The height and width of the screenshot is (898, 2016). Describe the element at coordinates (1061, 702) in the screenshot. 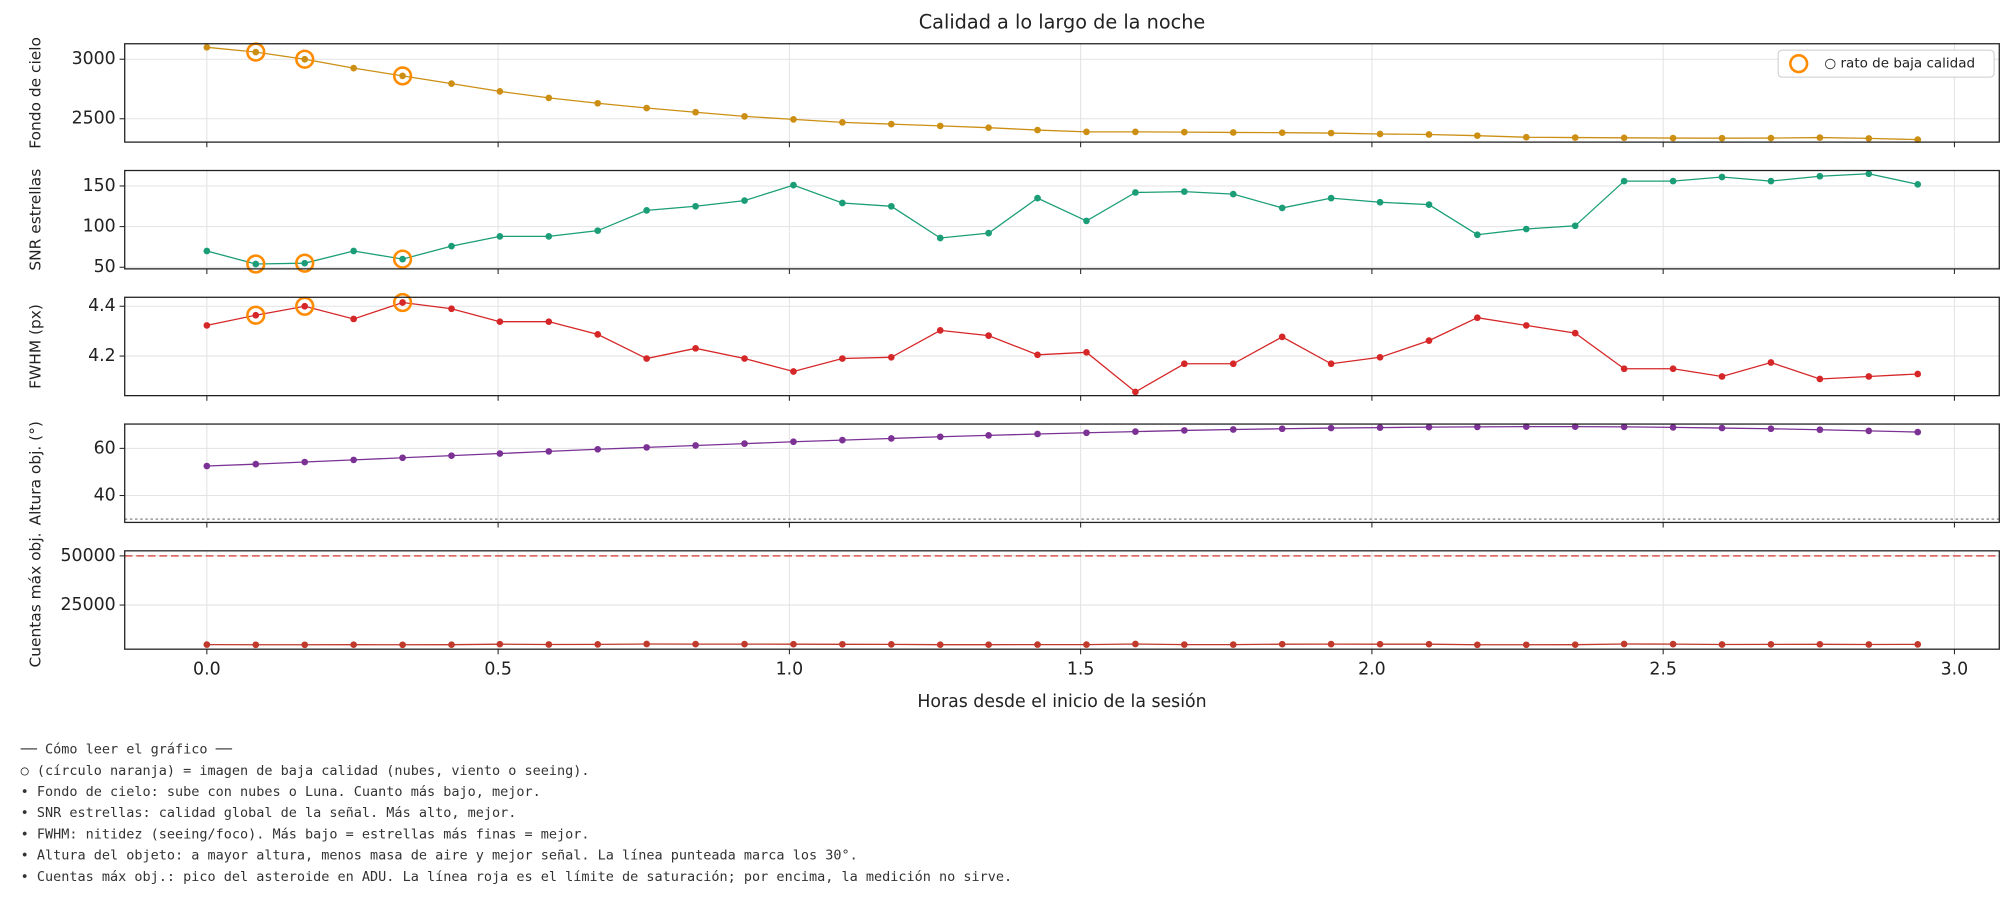

I see `x-axis-label: Horas desde el inicio de la sesión` at that location.